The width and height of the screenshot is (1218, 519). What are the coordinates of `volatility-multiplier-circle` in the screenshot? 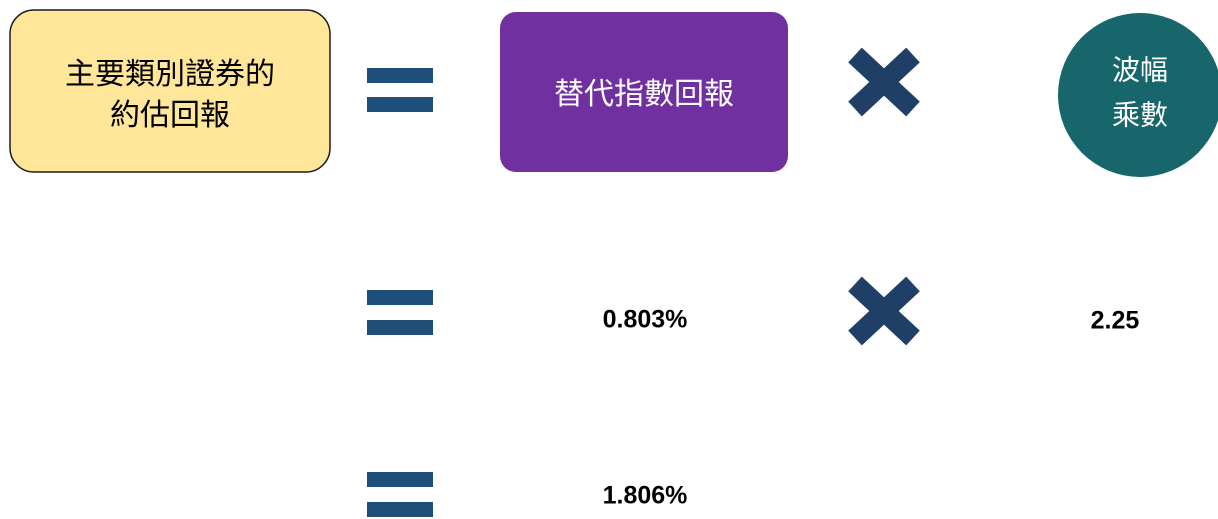 It's located at (1138, 95).